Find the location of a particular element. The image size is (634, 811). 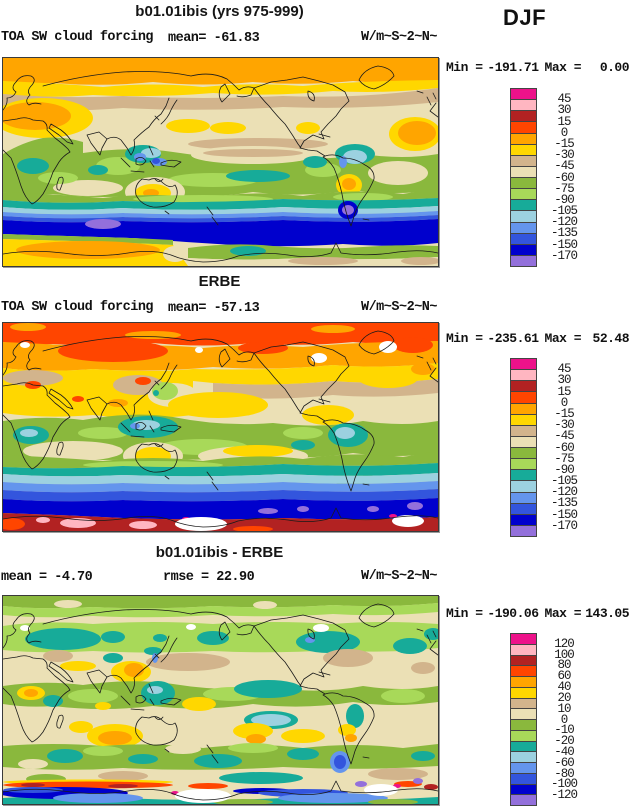

minmax-model: Min = -191.71 Max = 0.00 is located at coordinates (538, 67).